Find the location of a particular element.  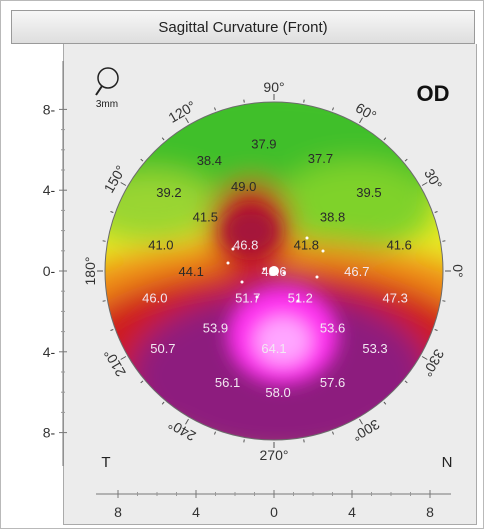

curvature-value: 53.3 is located at coordinates (374, 348).